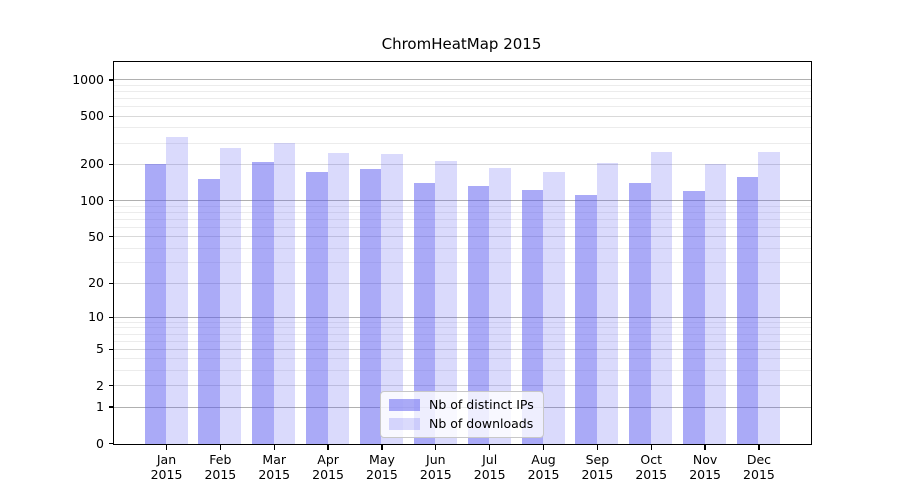 The height and width of the screenshot is (500, 900). What do you see at coordinates (651, 459) in the screenshot?
I see `x-tick-label-month: Oct` at bounding box center [651, 459].